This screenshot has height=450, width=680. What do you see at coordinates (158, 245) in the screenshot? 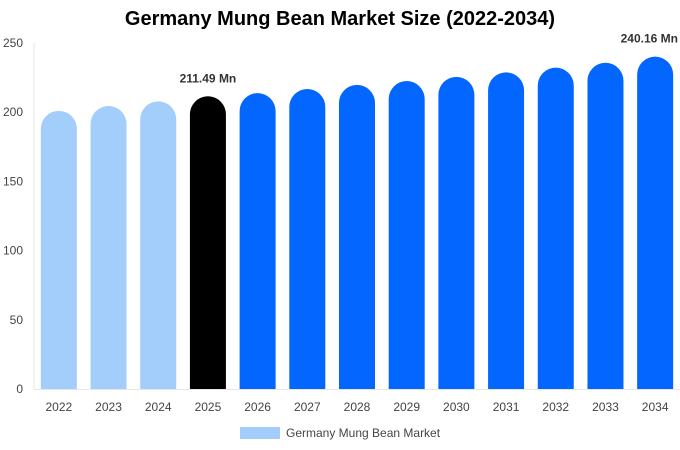
I see `bar-2024` at bounding box center [158, 245].